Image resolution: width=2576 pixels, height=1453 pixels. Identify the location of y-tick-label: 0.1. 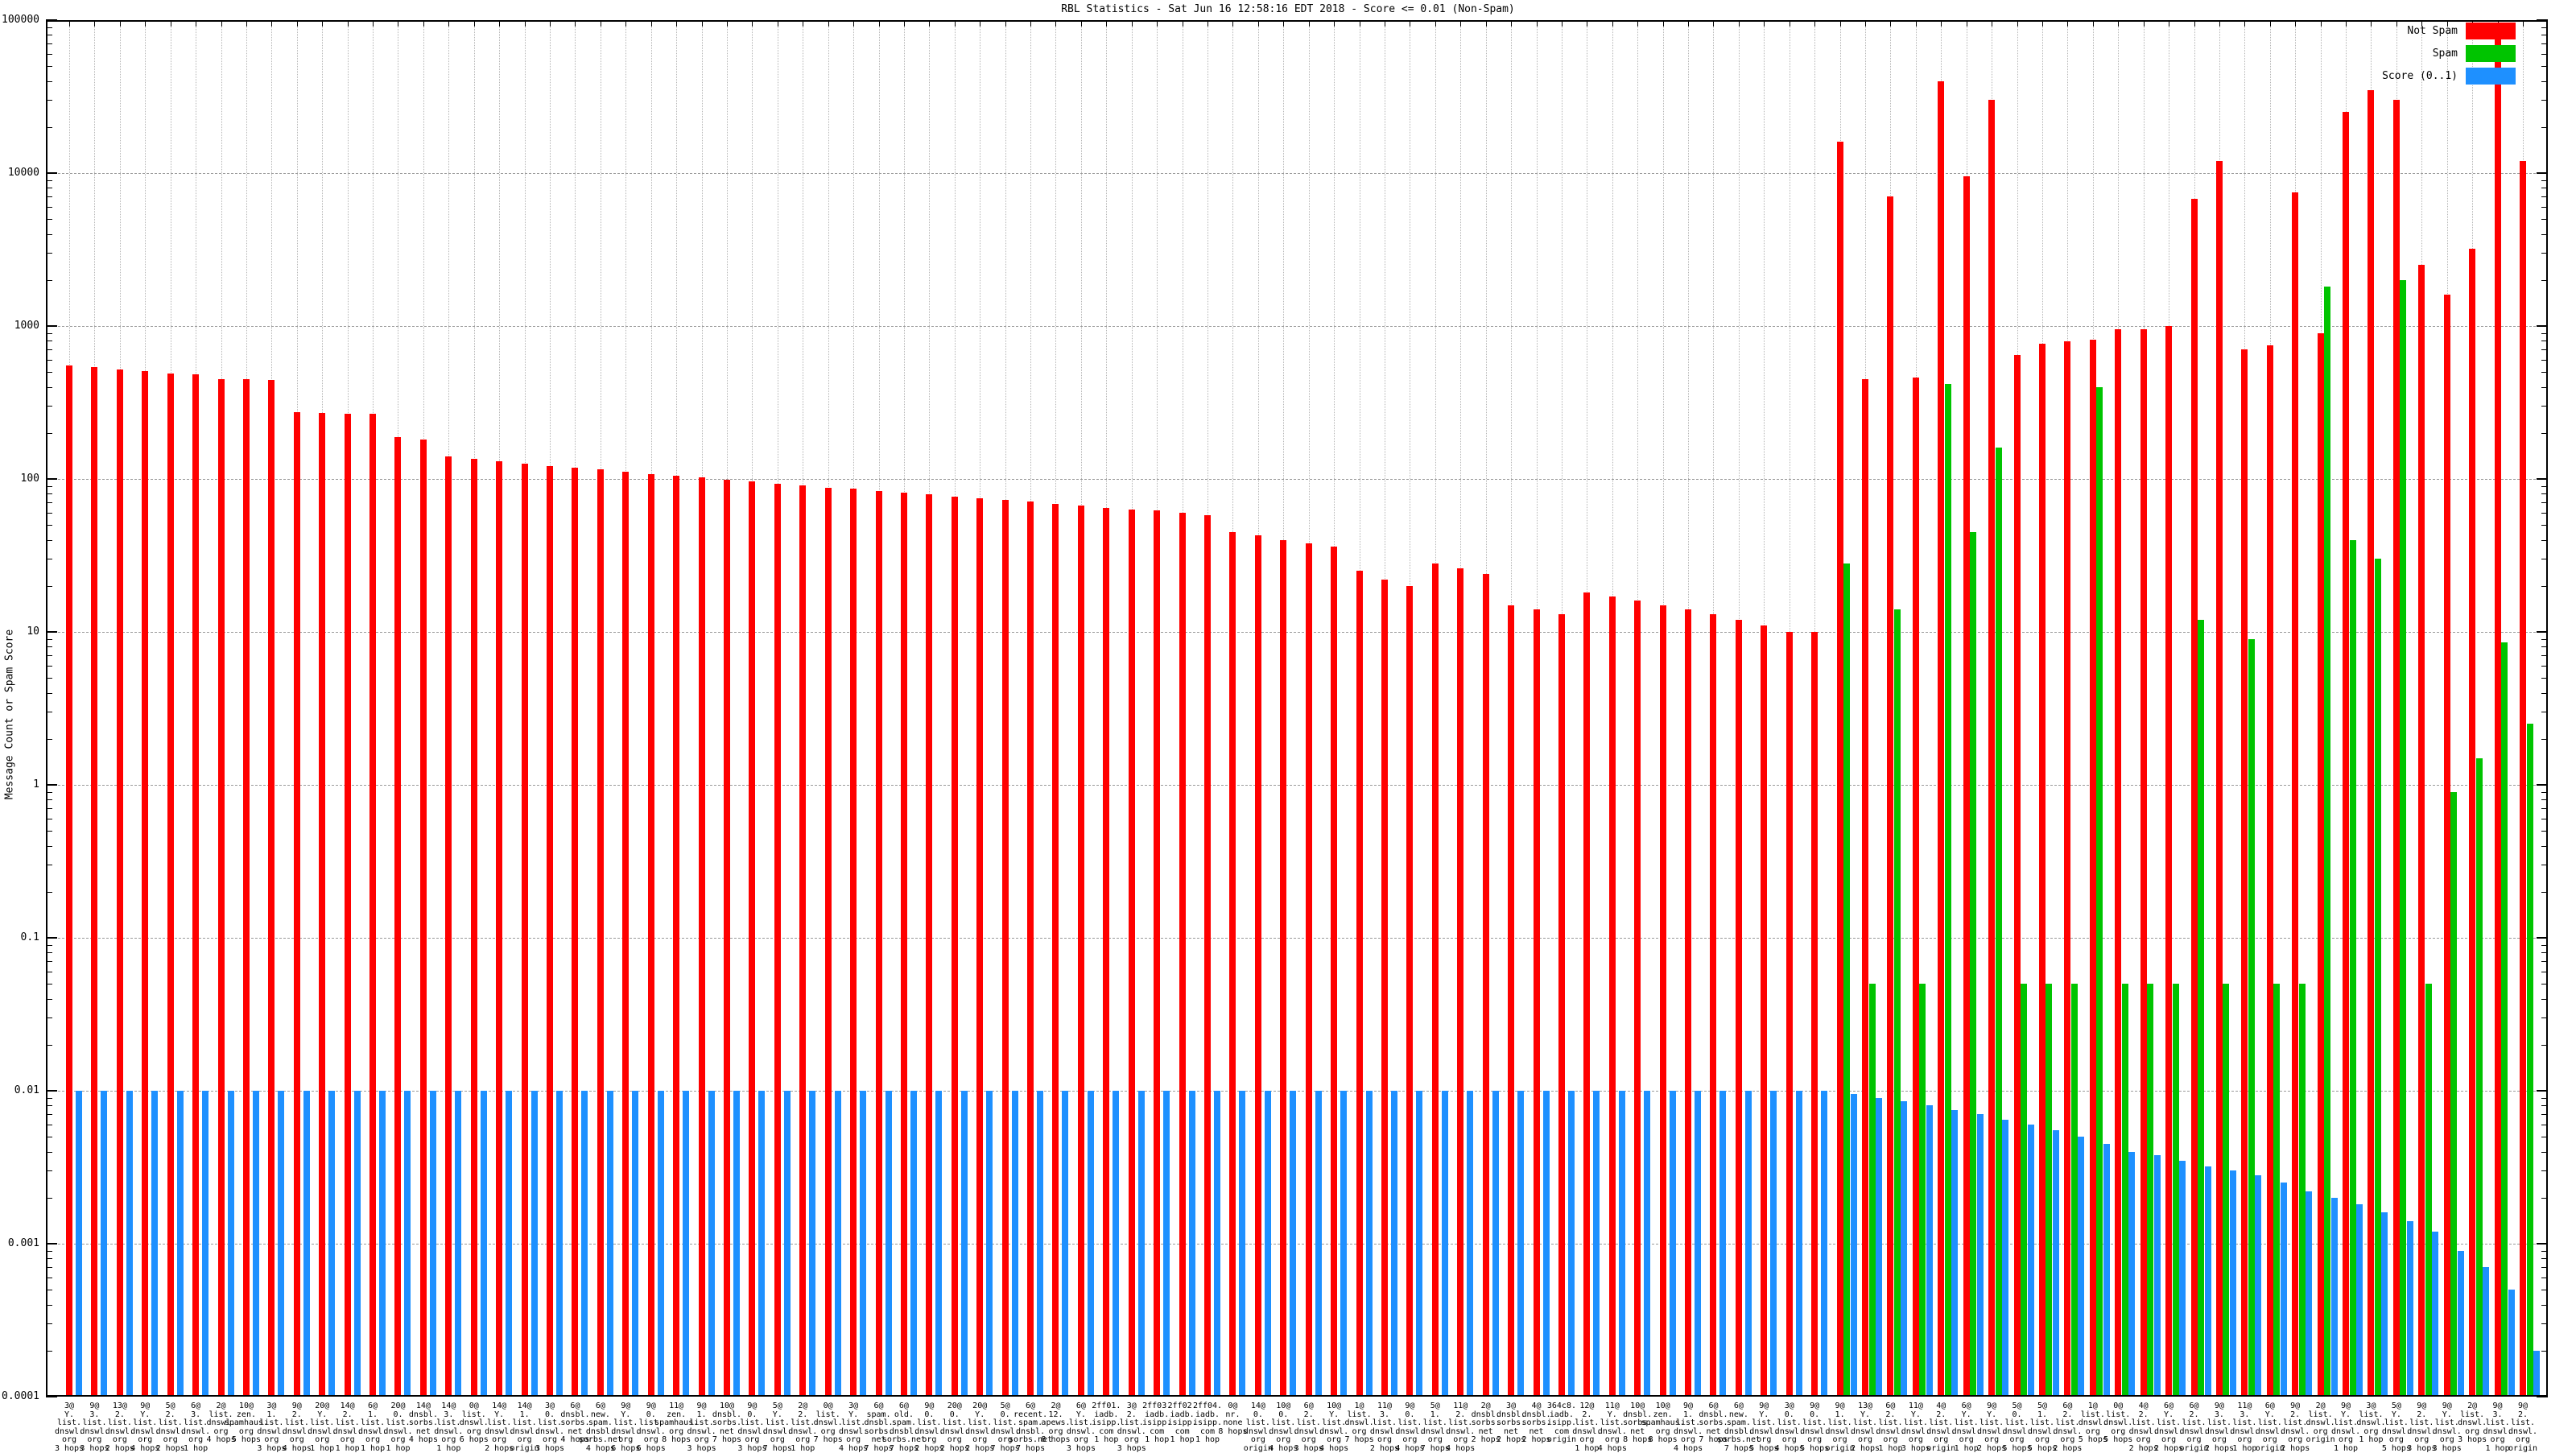
(29, 937).